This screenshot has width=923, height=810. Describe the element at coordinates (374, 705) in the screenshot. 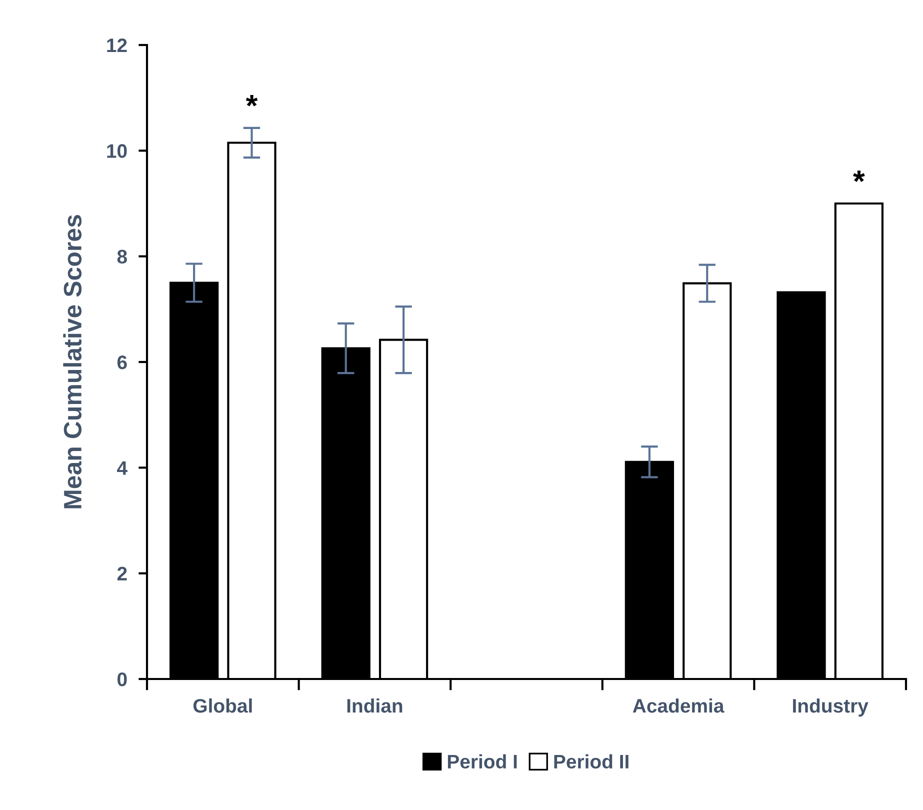

I see `x-tick-label: Indian` at that location.